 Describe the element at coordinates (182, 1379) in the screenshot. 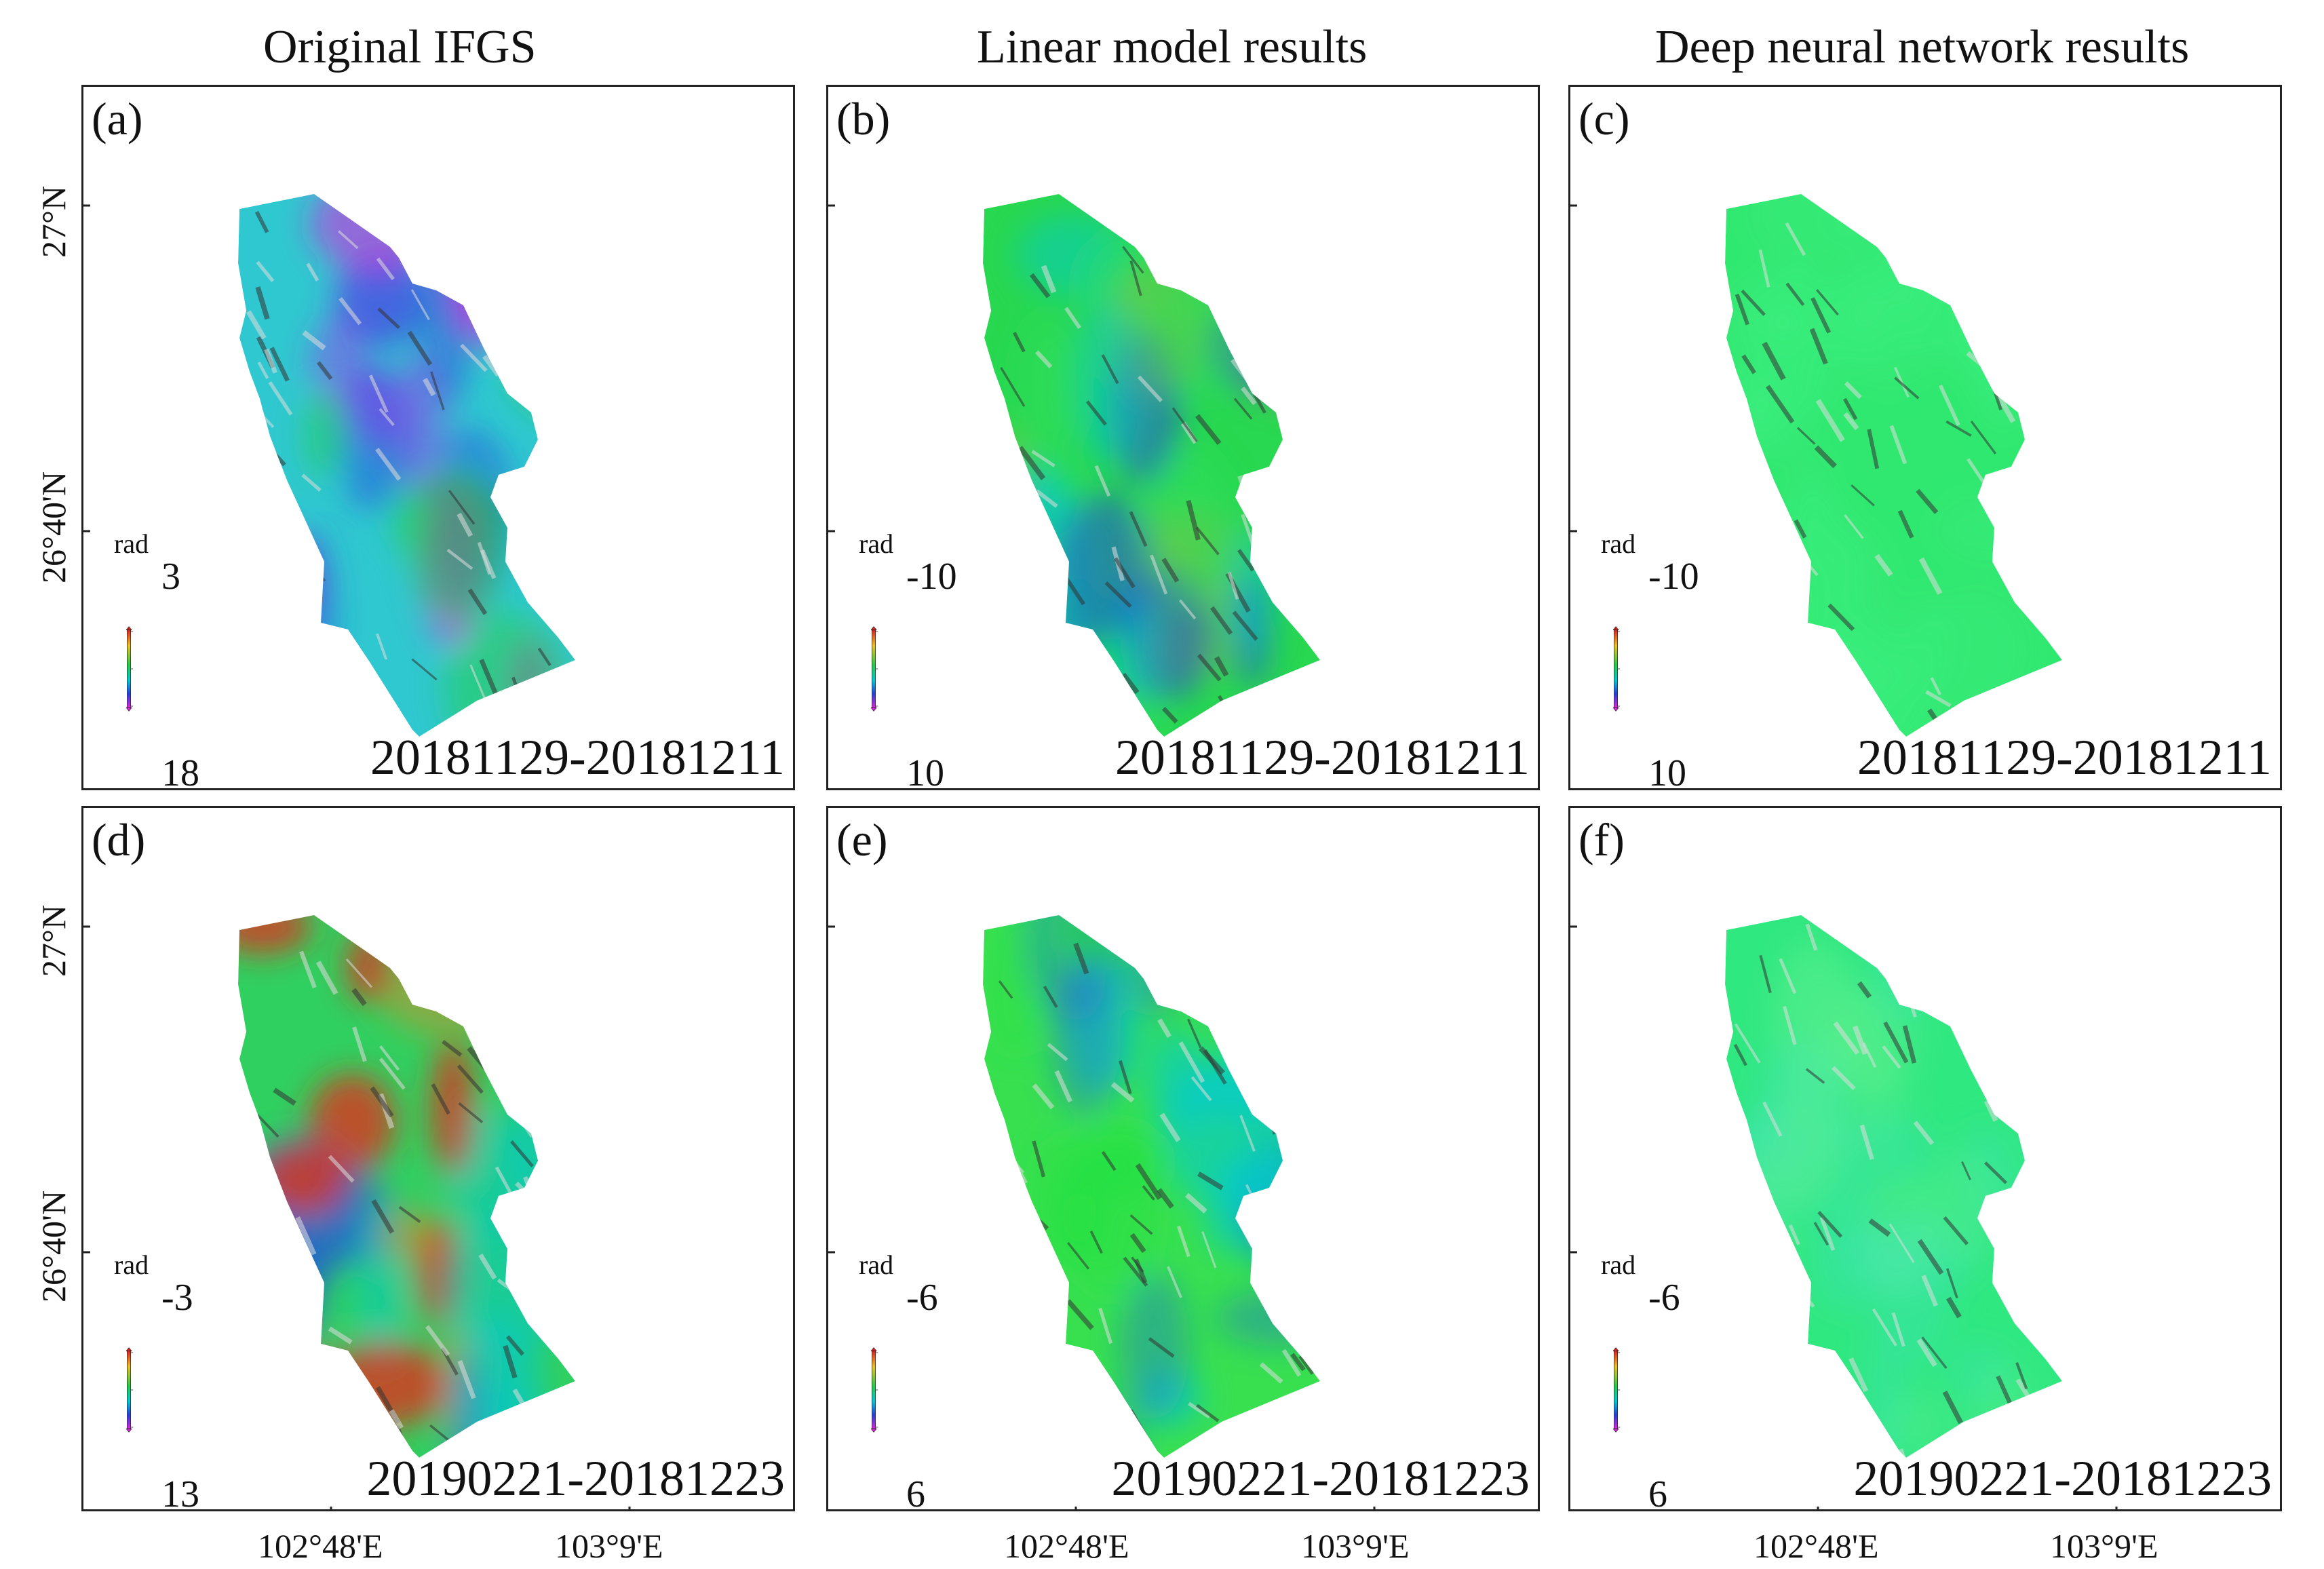

I see `colorbar: rad -3 13` at that location.